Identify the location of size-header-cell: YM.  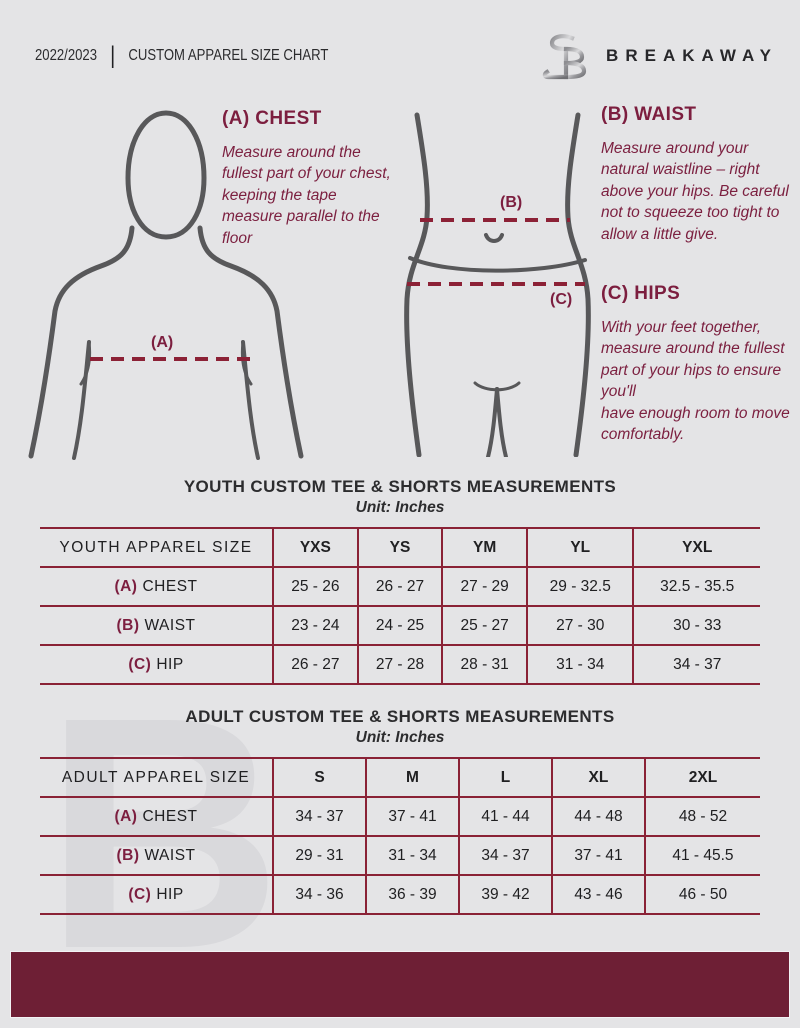
(484, 547).